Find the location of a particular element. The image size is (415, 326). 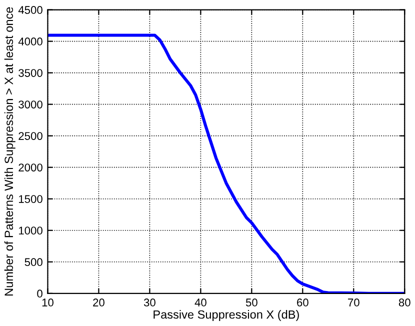

y-tick-label: 1500 is located at coordinates (30, 199).